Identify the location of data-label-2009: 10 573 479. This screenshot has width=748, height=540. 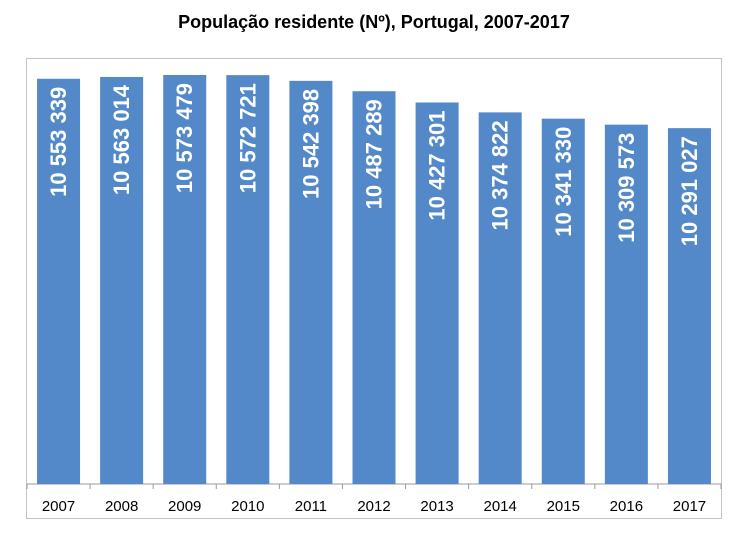
(184, 138).